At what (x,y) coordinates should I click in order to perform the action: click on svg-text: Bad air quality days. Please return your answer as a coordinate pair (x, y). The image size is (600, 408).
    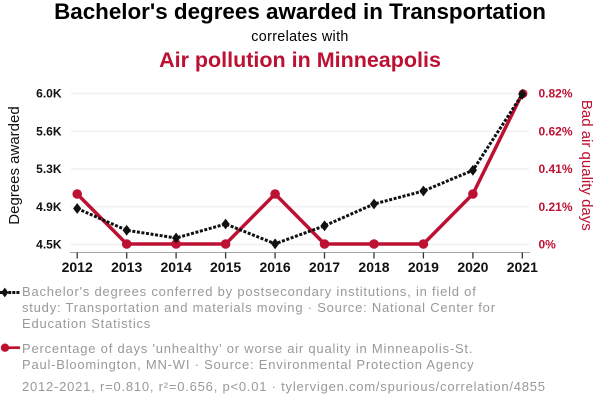
    Looking at the image, I should click on (586, 165).